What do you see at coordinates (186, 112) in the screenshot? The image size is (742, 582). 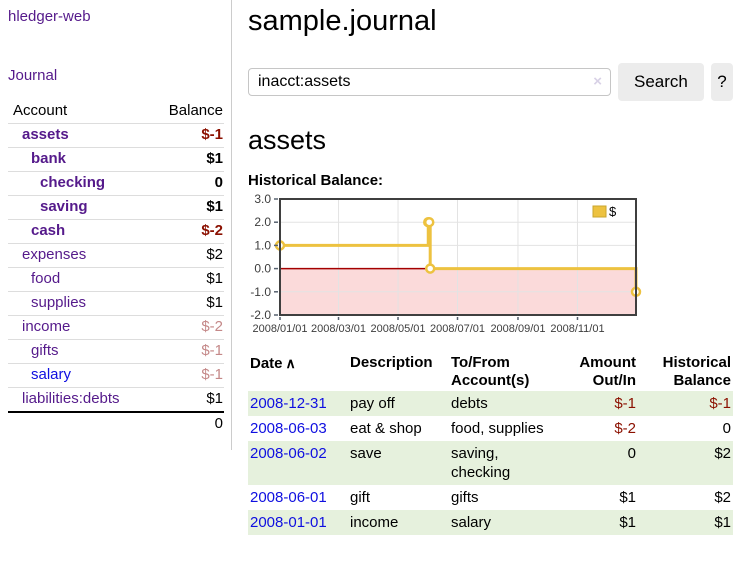 I see `accounts-header-balance: Balance` at bounding box center [186, 112].